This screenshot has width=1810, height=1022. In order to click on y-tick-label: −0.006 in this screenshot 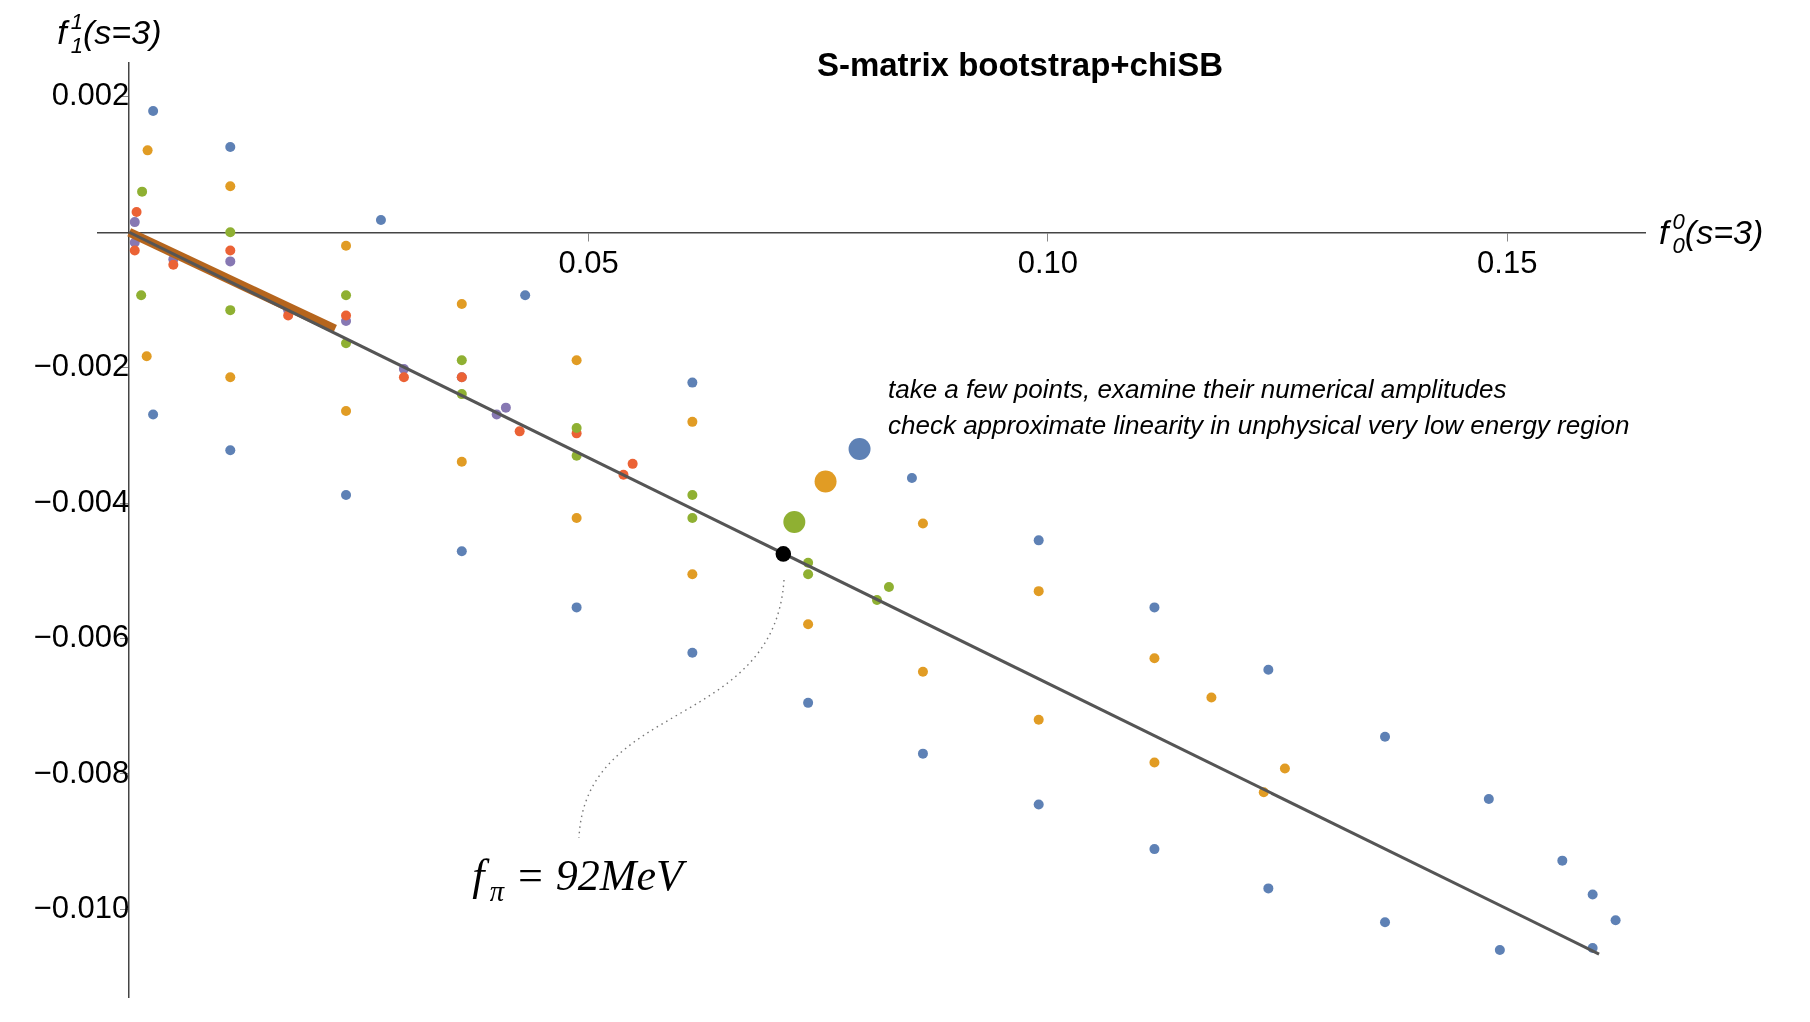, I will do `click(81, 637)`.